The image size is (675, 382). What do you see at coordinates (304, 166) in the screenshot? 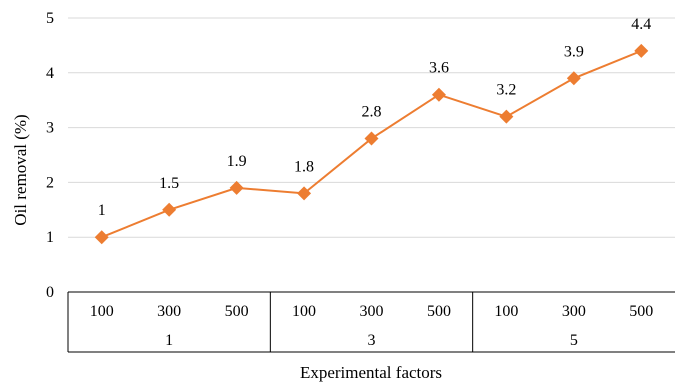
I see `data-label: 1.8` at bounding box center [304, 166].